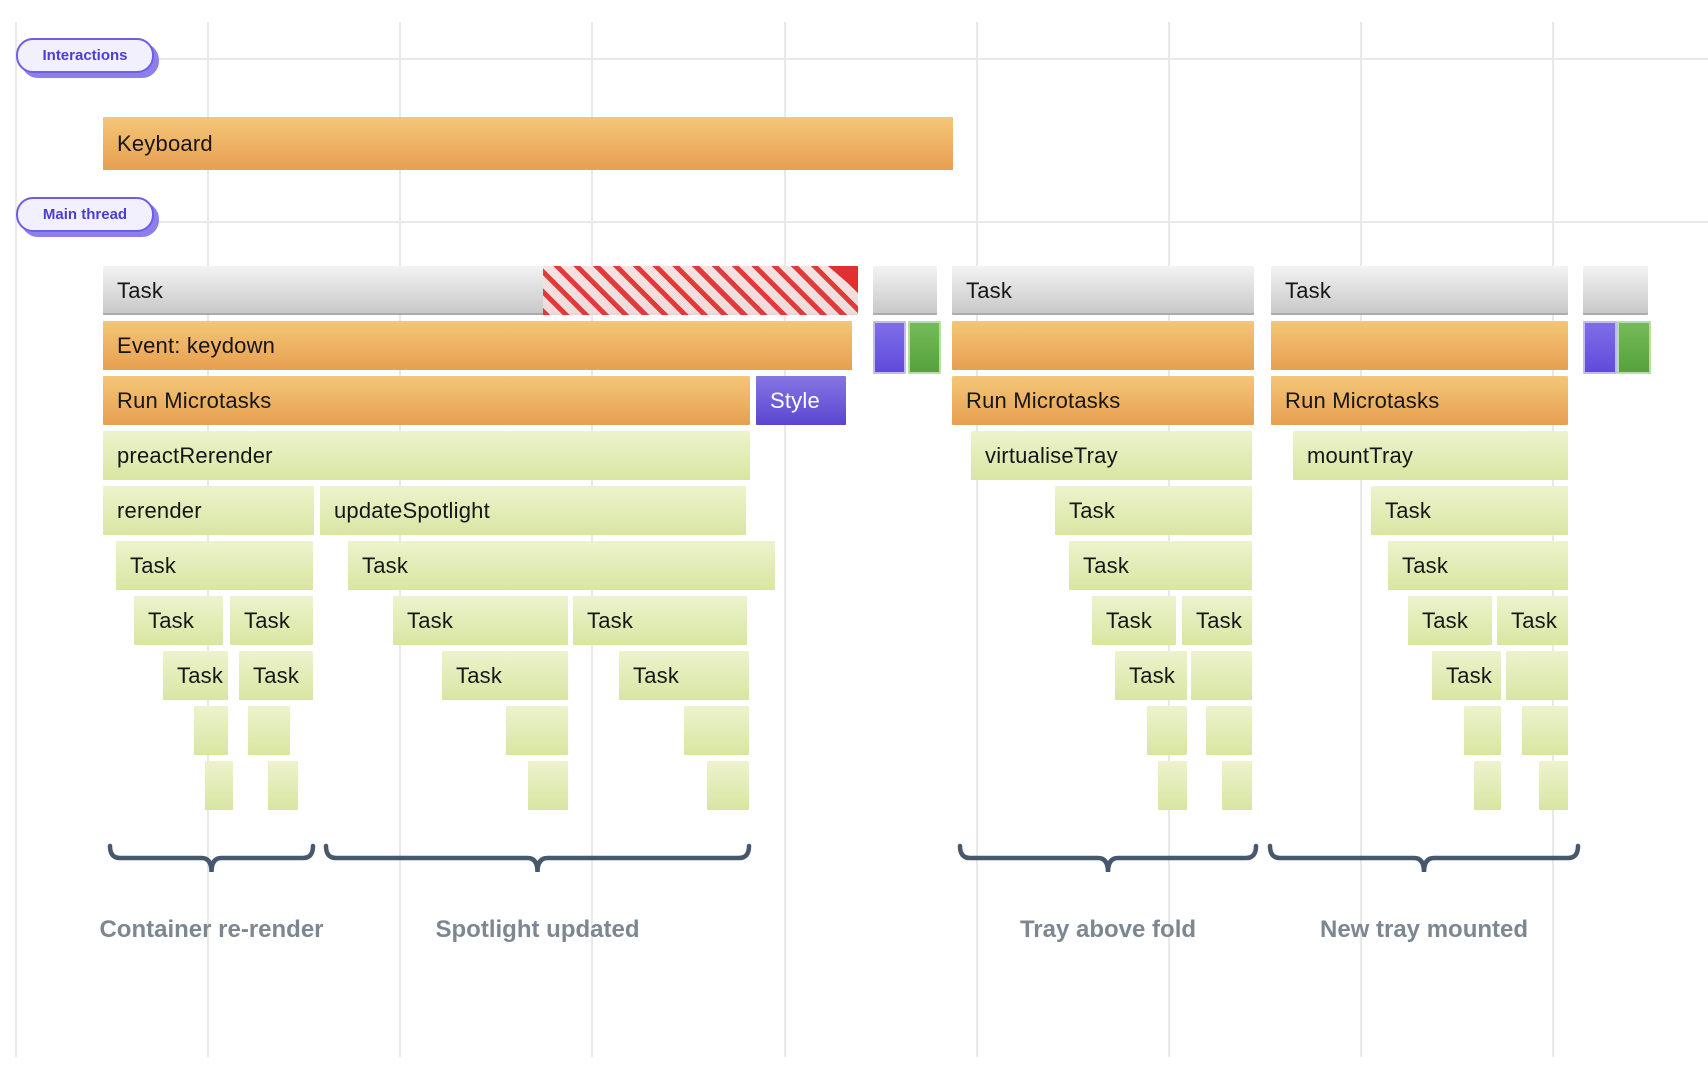  What do you see at coordinates (843, 279) in the screenshot?
I see `overrun-triangle-icon` at bounding box center [843, 279].